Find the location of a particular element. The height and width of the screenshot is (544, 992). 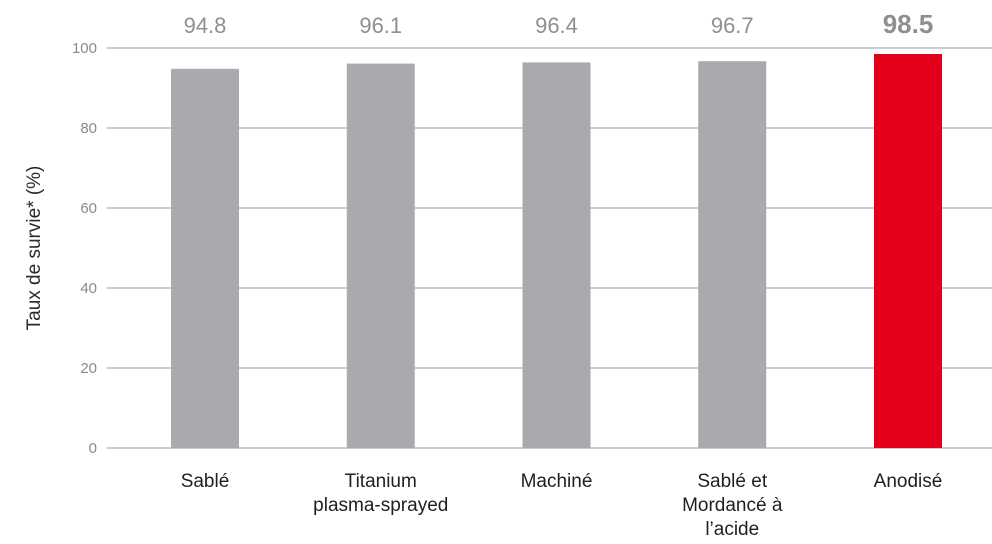

x-tick-label-line: l’acide is located at coordinates (732, 529).